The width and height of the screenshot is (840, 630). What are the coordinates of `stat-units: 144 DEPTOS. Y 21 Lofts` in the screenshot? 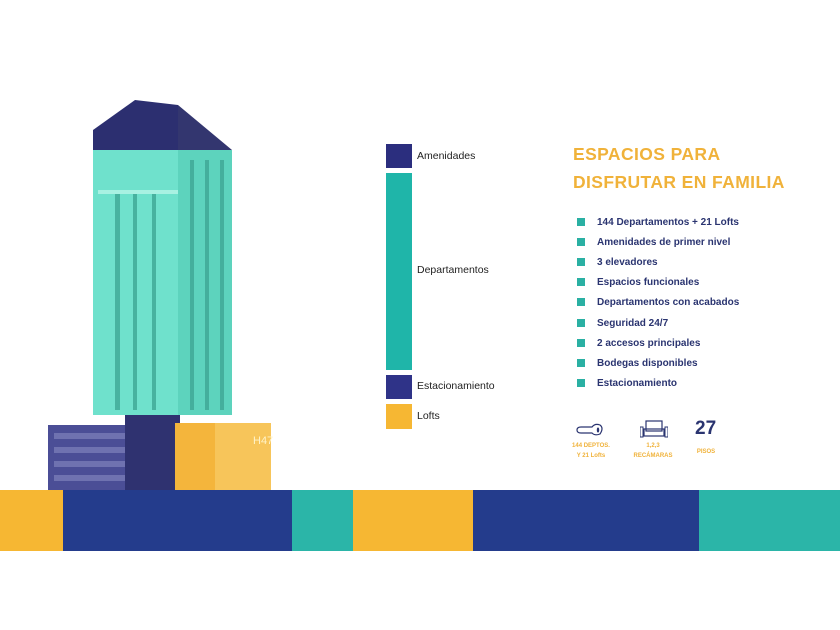 It's located at (591, 451).